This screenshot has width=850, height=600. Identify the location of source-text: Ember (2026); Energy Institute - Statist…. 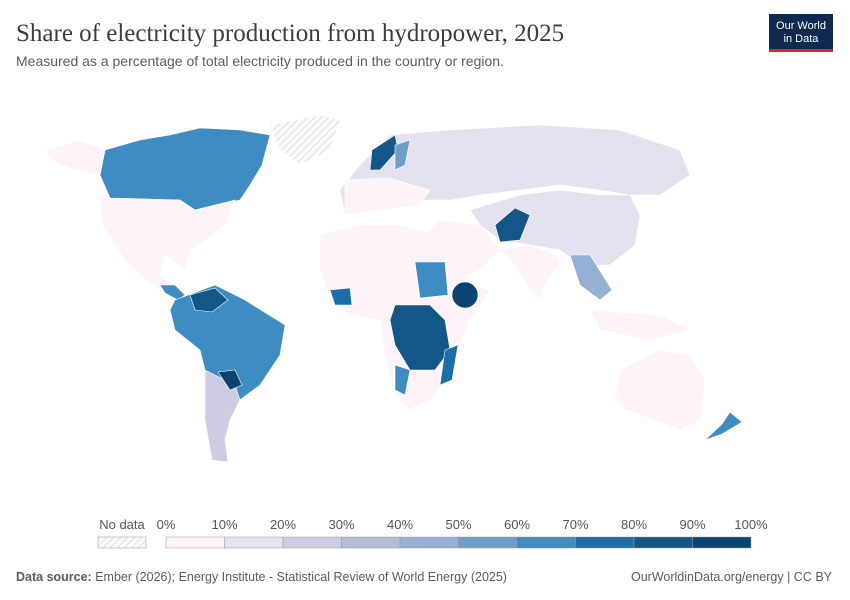
(301, 577).